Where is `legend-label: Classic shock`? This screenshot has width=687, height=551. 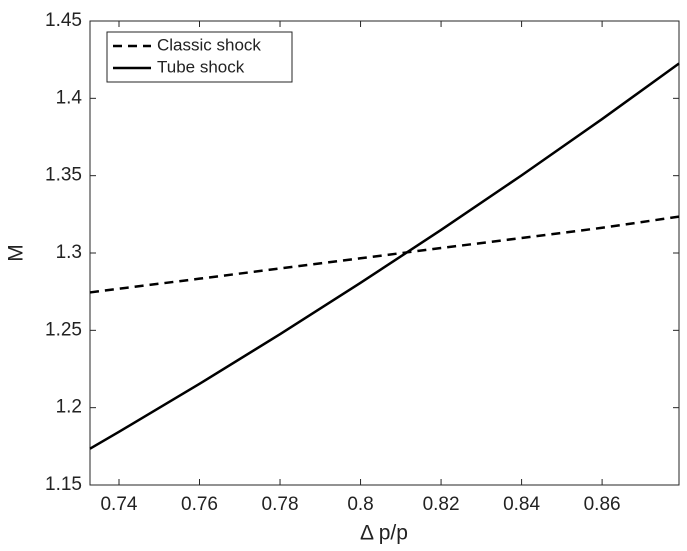 legend-label: Classic shock is located at coordinates (209, 44).